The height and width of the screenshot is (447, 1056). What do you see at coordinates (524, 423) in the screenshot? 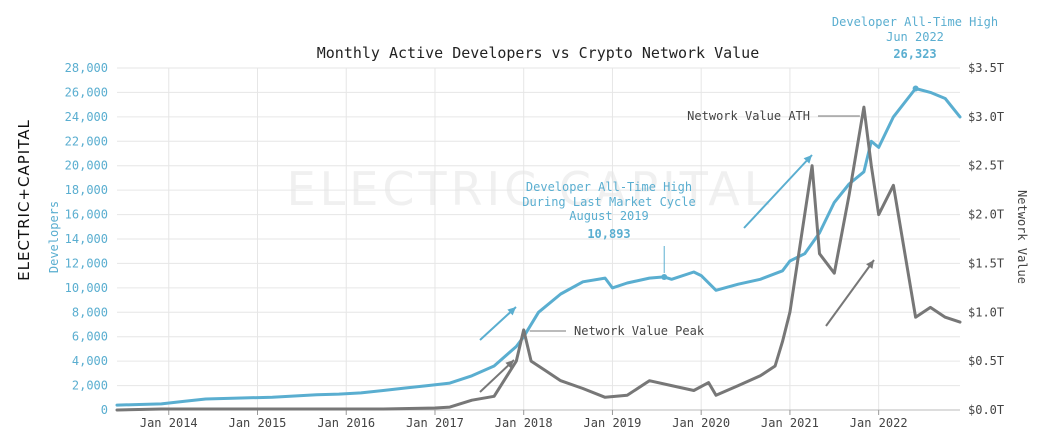
I see `x-tick-label: Jan 2018` at bounding box center [524, 423].